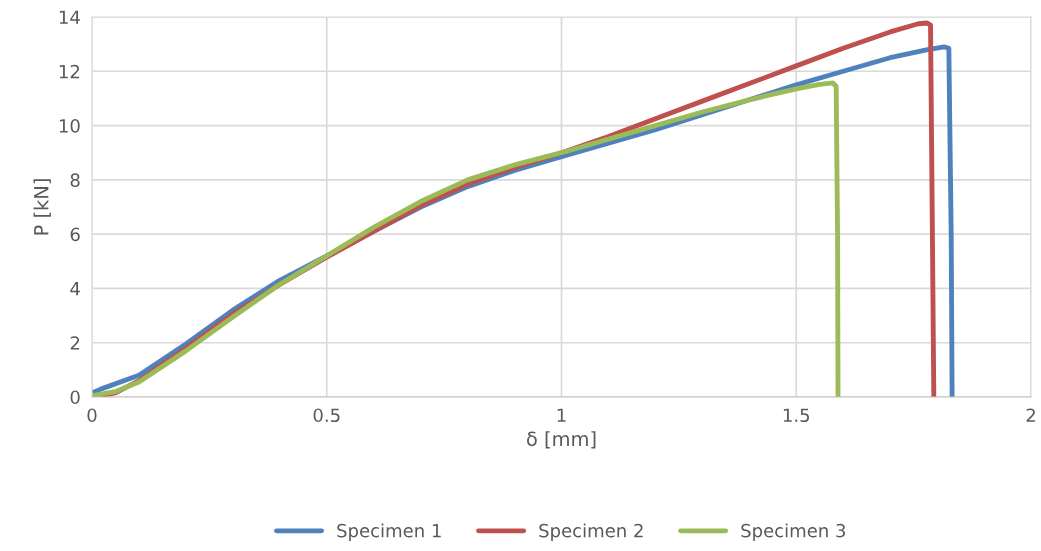 The image size is (1041, 551). What do you see at coordinates (75, 343) in the screenshot?
I see `y-tick-label: 2` at bounding box center [75, 343].